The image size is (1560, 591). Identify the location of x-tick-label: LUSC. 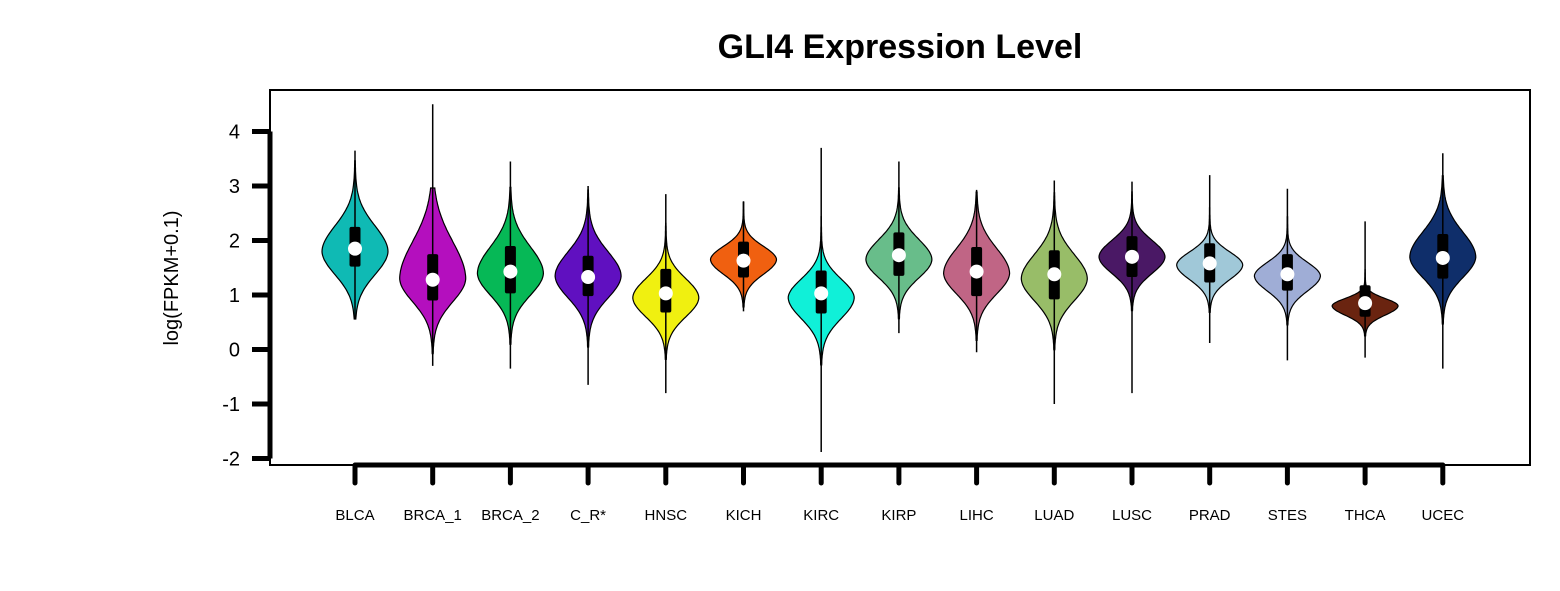
(1132, 515).